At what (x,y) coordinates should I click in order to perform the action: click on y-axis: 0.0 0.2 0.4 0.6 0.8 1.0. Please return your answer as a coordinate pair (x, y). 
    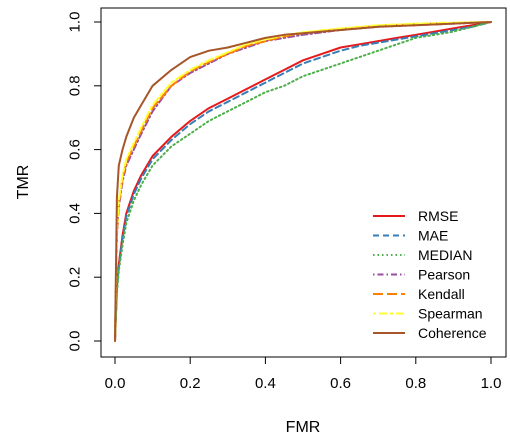
    Looking at the image, I should click on (84, 182).